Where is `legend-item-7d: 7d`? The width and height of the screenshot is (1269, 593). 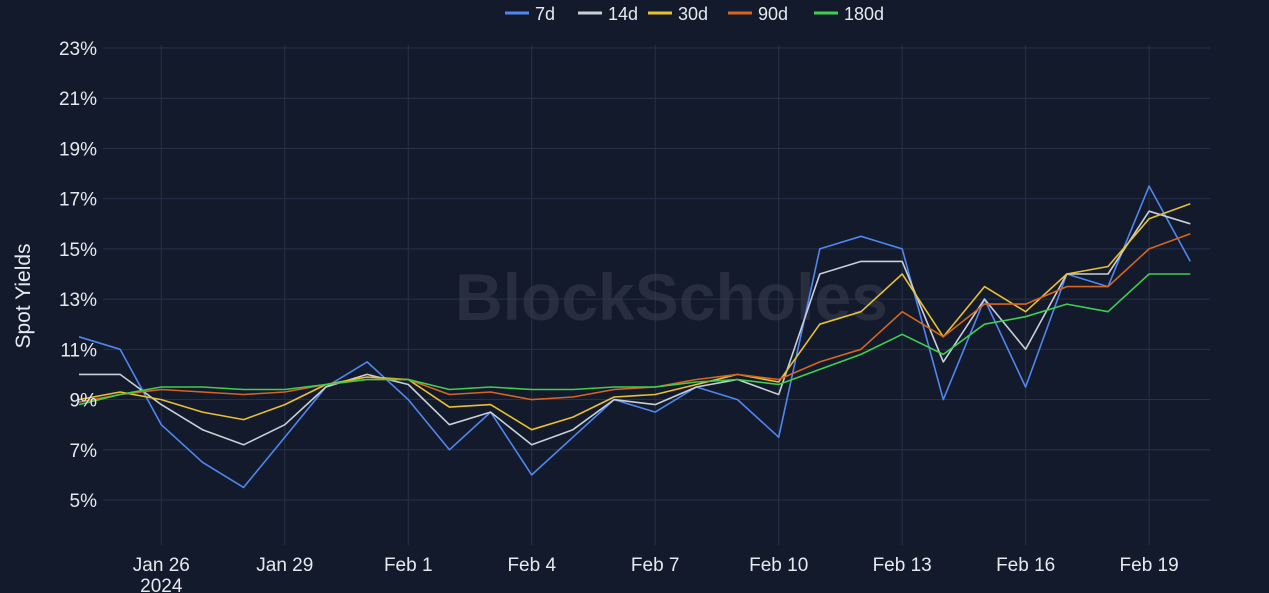
legend-item-7d: 7d is located at coordinates (530, 14).